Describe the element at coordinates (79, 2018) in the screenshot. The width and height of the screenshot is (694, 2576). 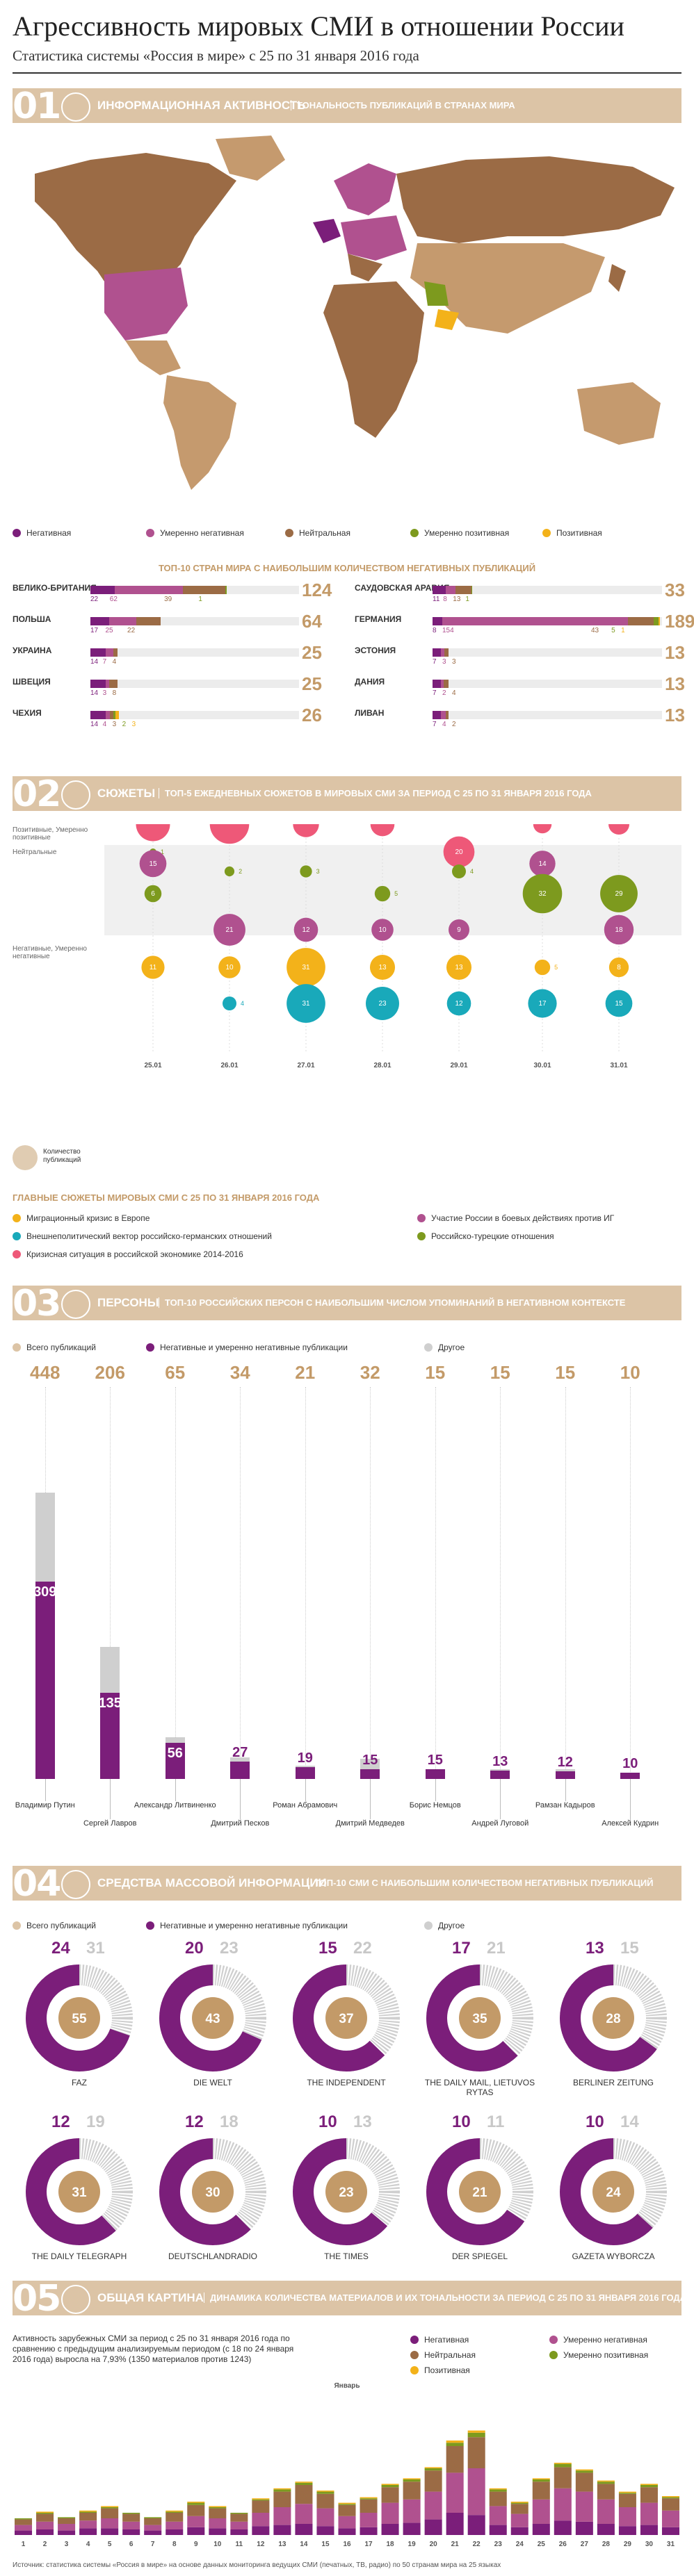
I see `media-donut: 55` at that location.